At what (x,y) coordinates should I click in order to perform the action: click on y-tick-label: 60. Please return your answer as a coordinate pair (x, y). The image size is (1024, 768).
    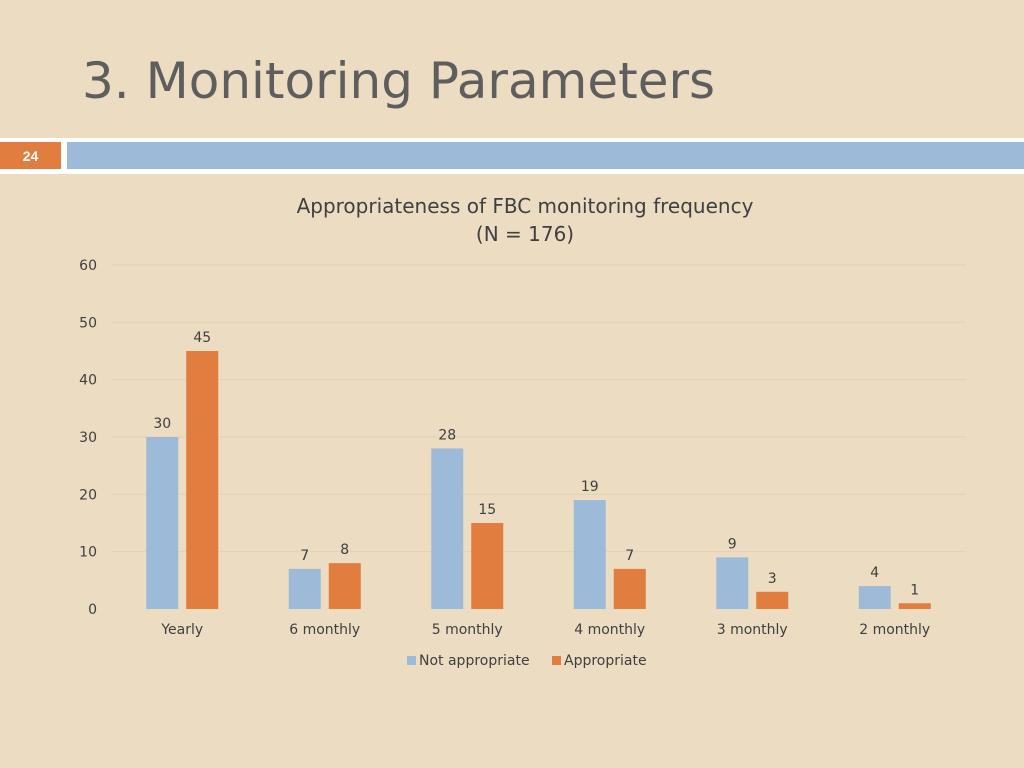
    Looking at the image, I should click on (88, 266).